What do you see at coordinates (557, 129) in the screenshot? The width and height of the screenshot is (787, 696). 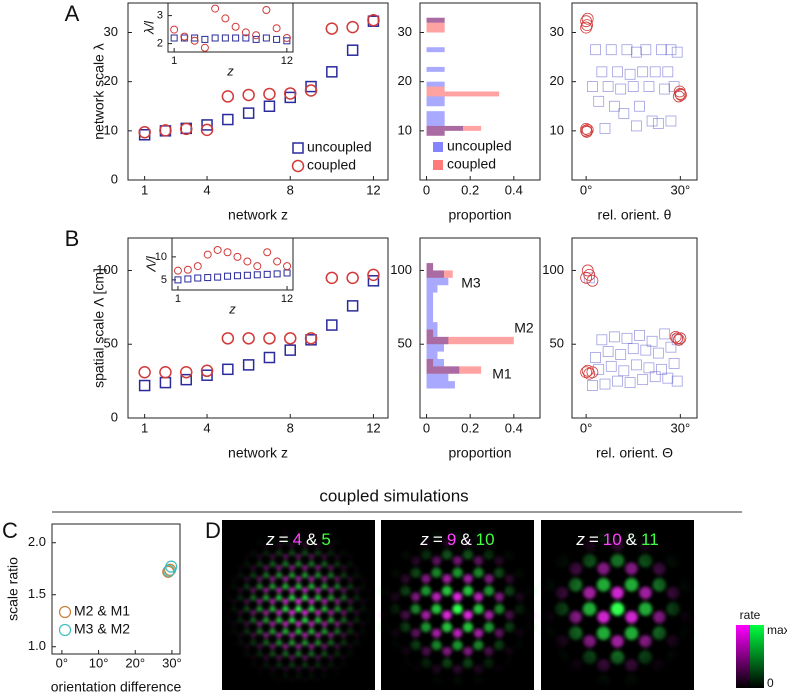 I see `y-tick-label: 10` at bounding box center [557, 129].